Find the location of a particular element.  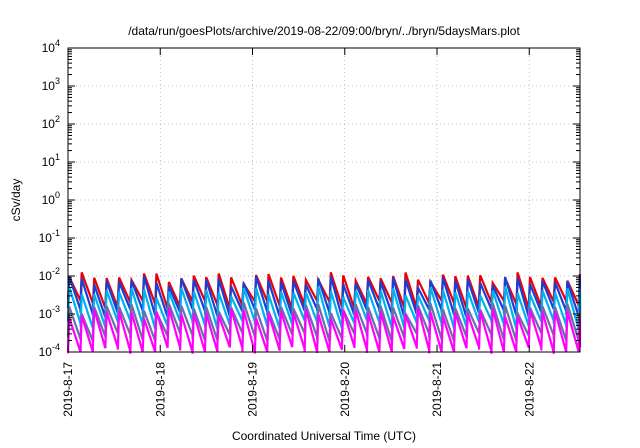

x-tick-label: 2019-8-19 is located at coordinates (253, 389).